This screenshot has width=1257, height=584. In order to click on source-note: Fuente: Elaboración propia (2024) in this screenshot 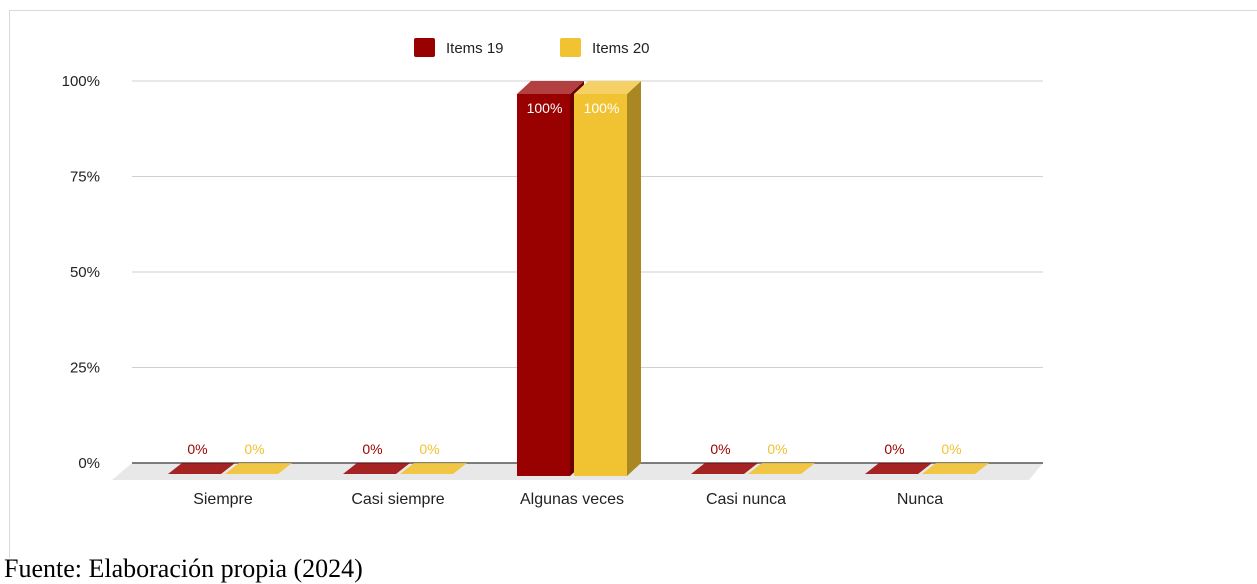, I will do `click(183, 568)`.